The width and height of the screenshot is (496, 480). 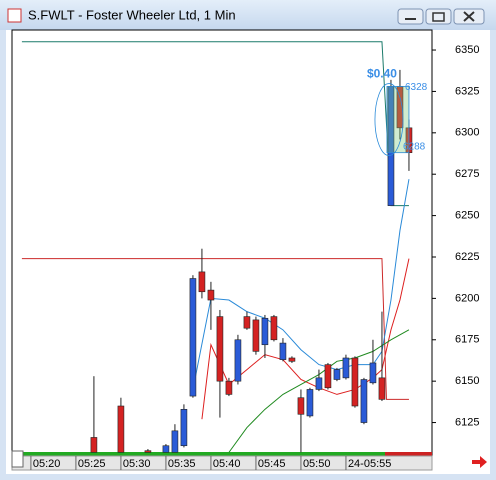 What do you see at coordinates (469, 16) in the screenshot?
I see `close-glyph` at bounding box center [469, 16].